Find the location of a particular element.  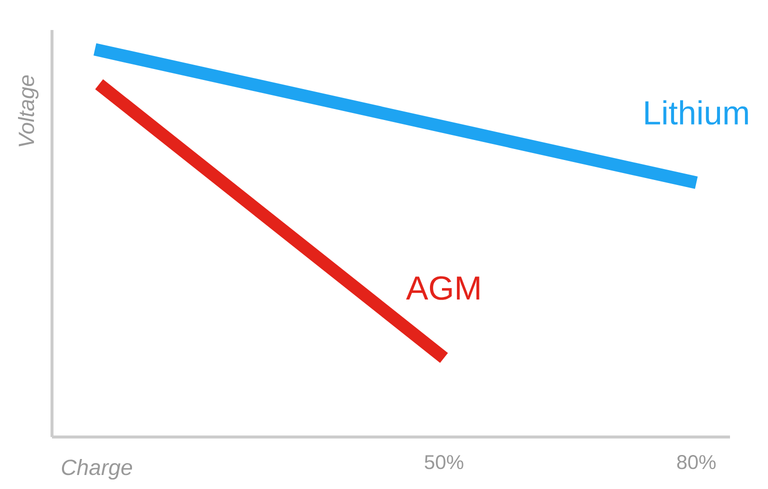

series-label: Lithium is located at coordinates (696, 112).